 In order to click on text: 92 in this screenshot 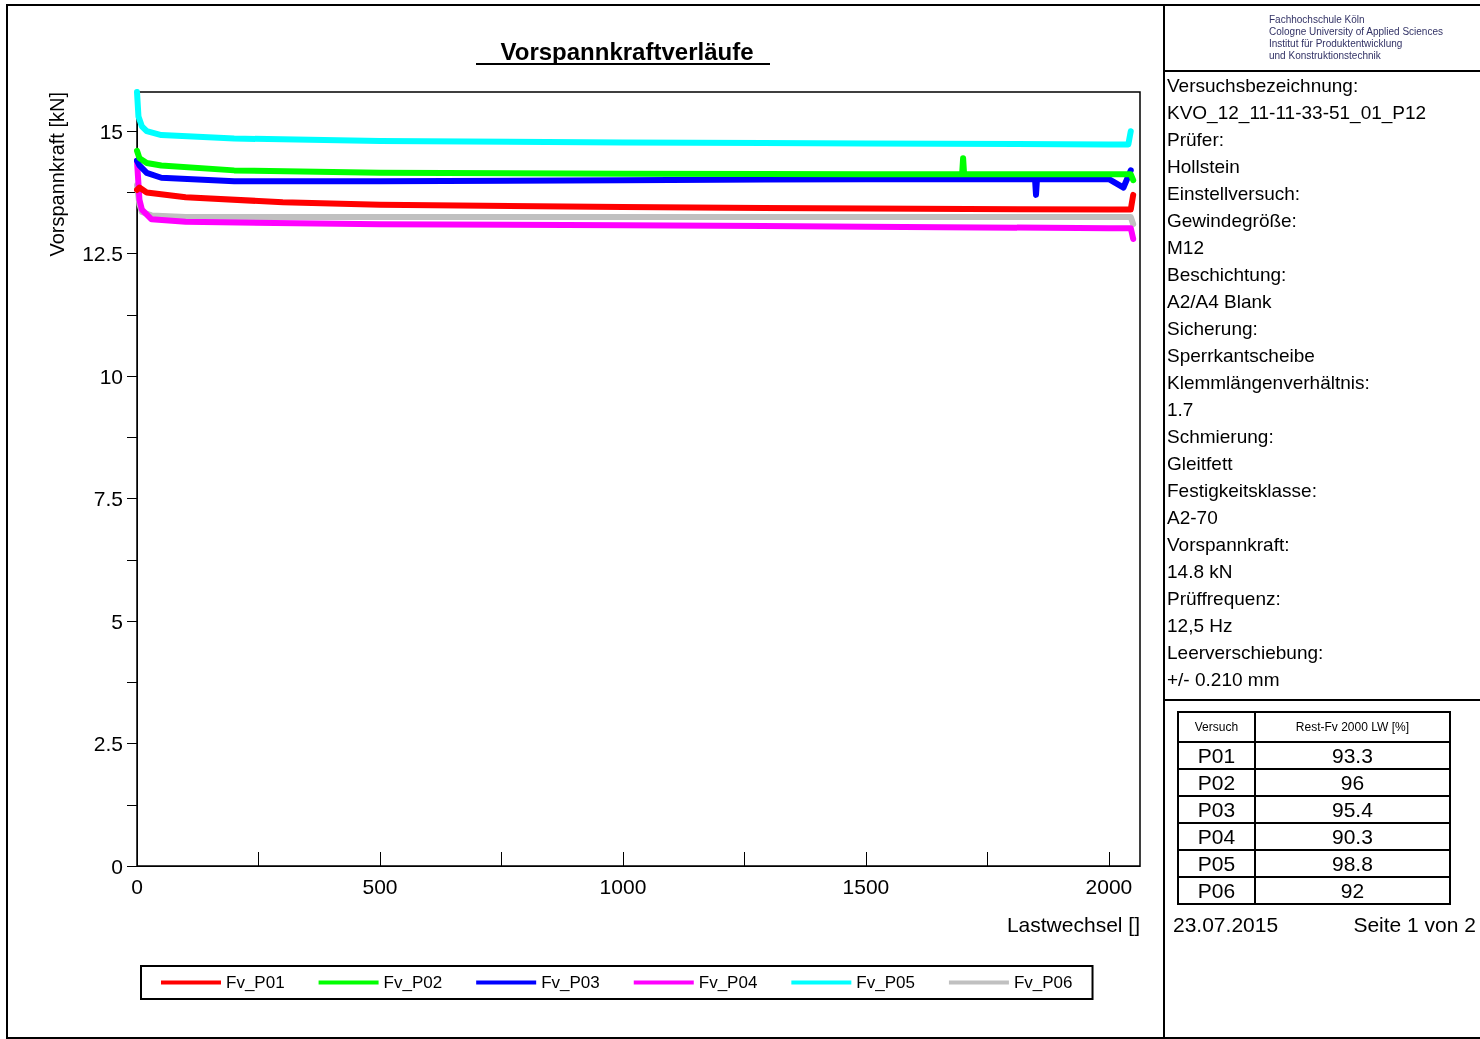, I will do `click(1352, 890)`.